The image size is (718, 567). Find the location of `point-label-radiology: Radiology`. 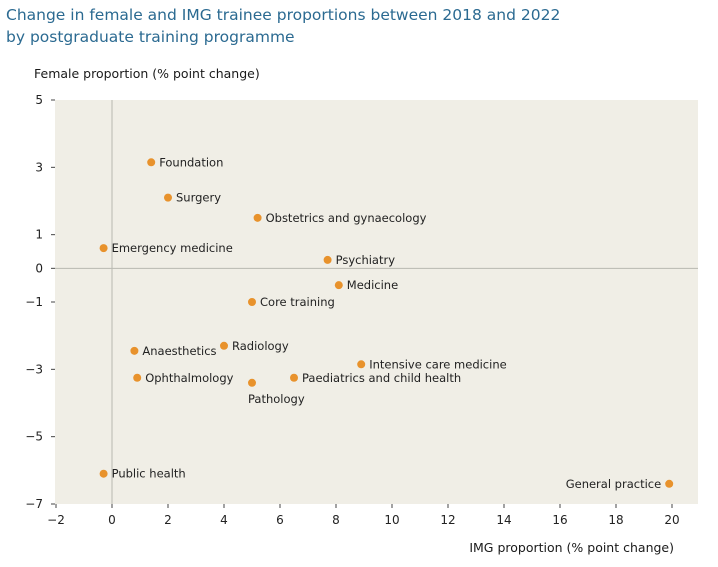

point-label-radiology: Radiology is located at coordinates (260, 346).